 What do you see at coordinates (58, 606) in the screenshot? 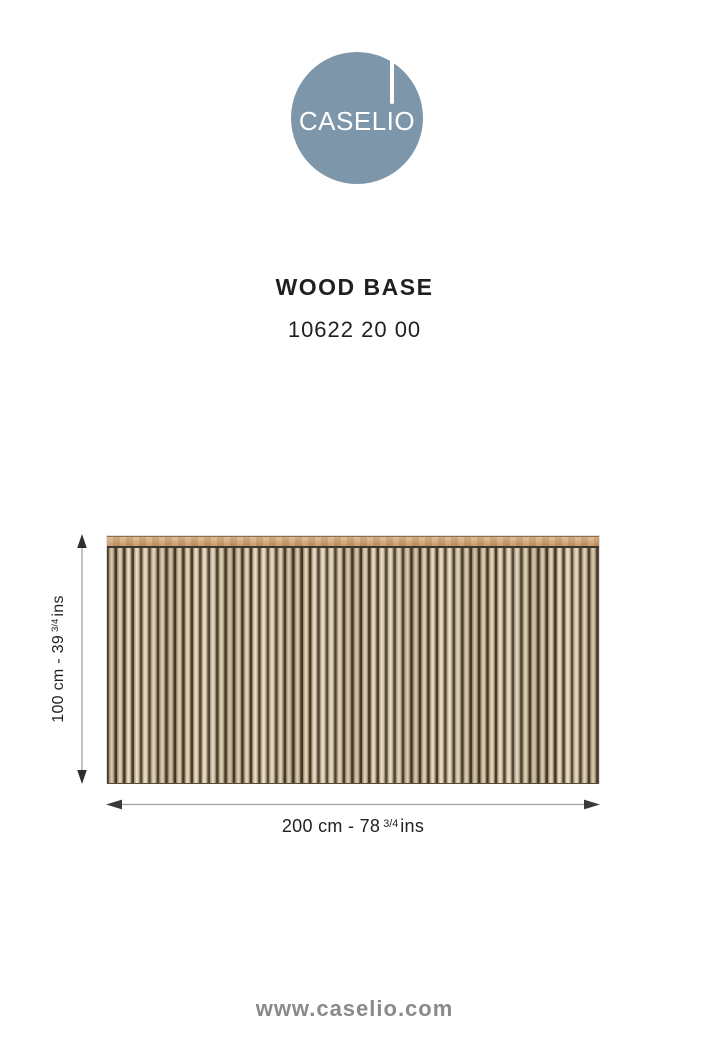
I see `height-unit: ins` at bounding box center [58, 606].